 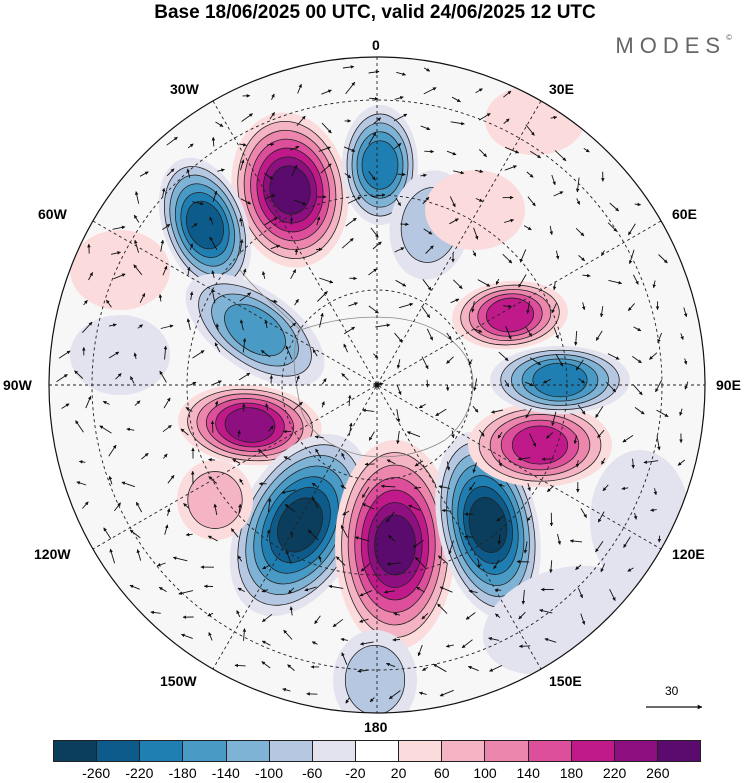 What do you see at coordinates (671, 45) in the screenshot?
I see `brand-text: MODES` at bounding box center [671, 45].